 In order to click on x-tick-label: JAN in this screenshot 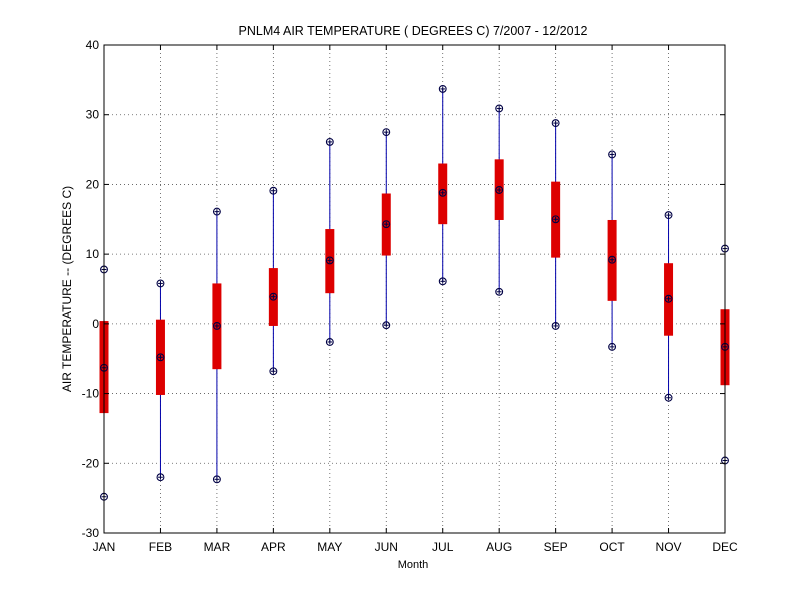, I will do `click(104, 547)`.